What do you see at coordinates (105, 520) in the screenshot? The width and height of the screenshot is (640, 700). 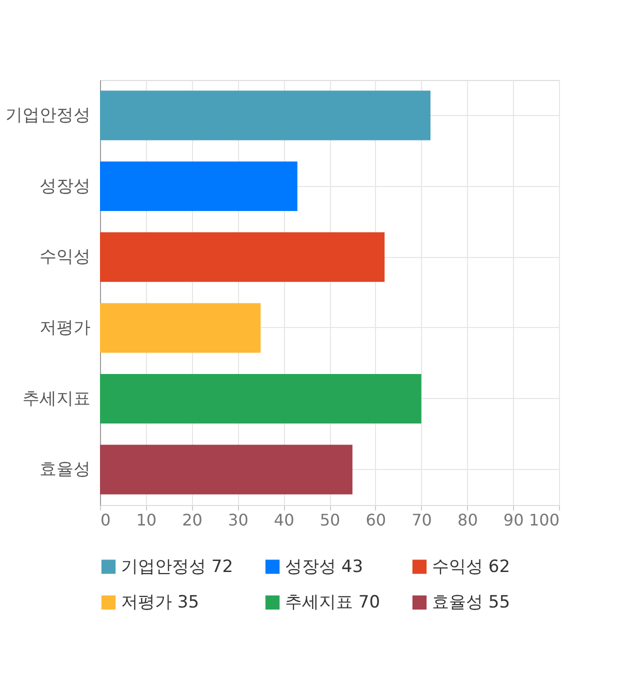 I see `x-tick-label: 0` at bounding box center [105, 520].